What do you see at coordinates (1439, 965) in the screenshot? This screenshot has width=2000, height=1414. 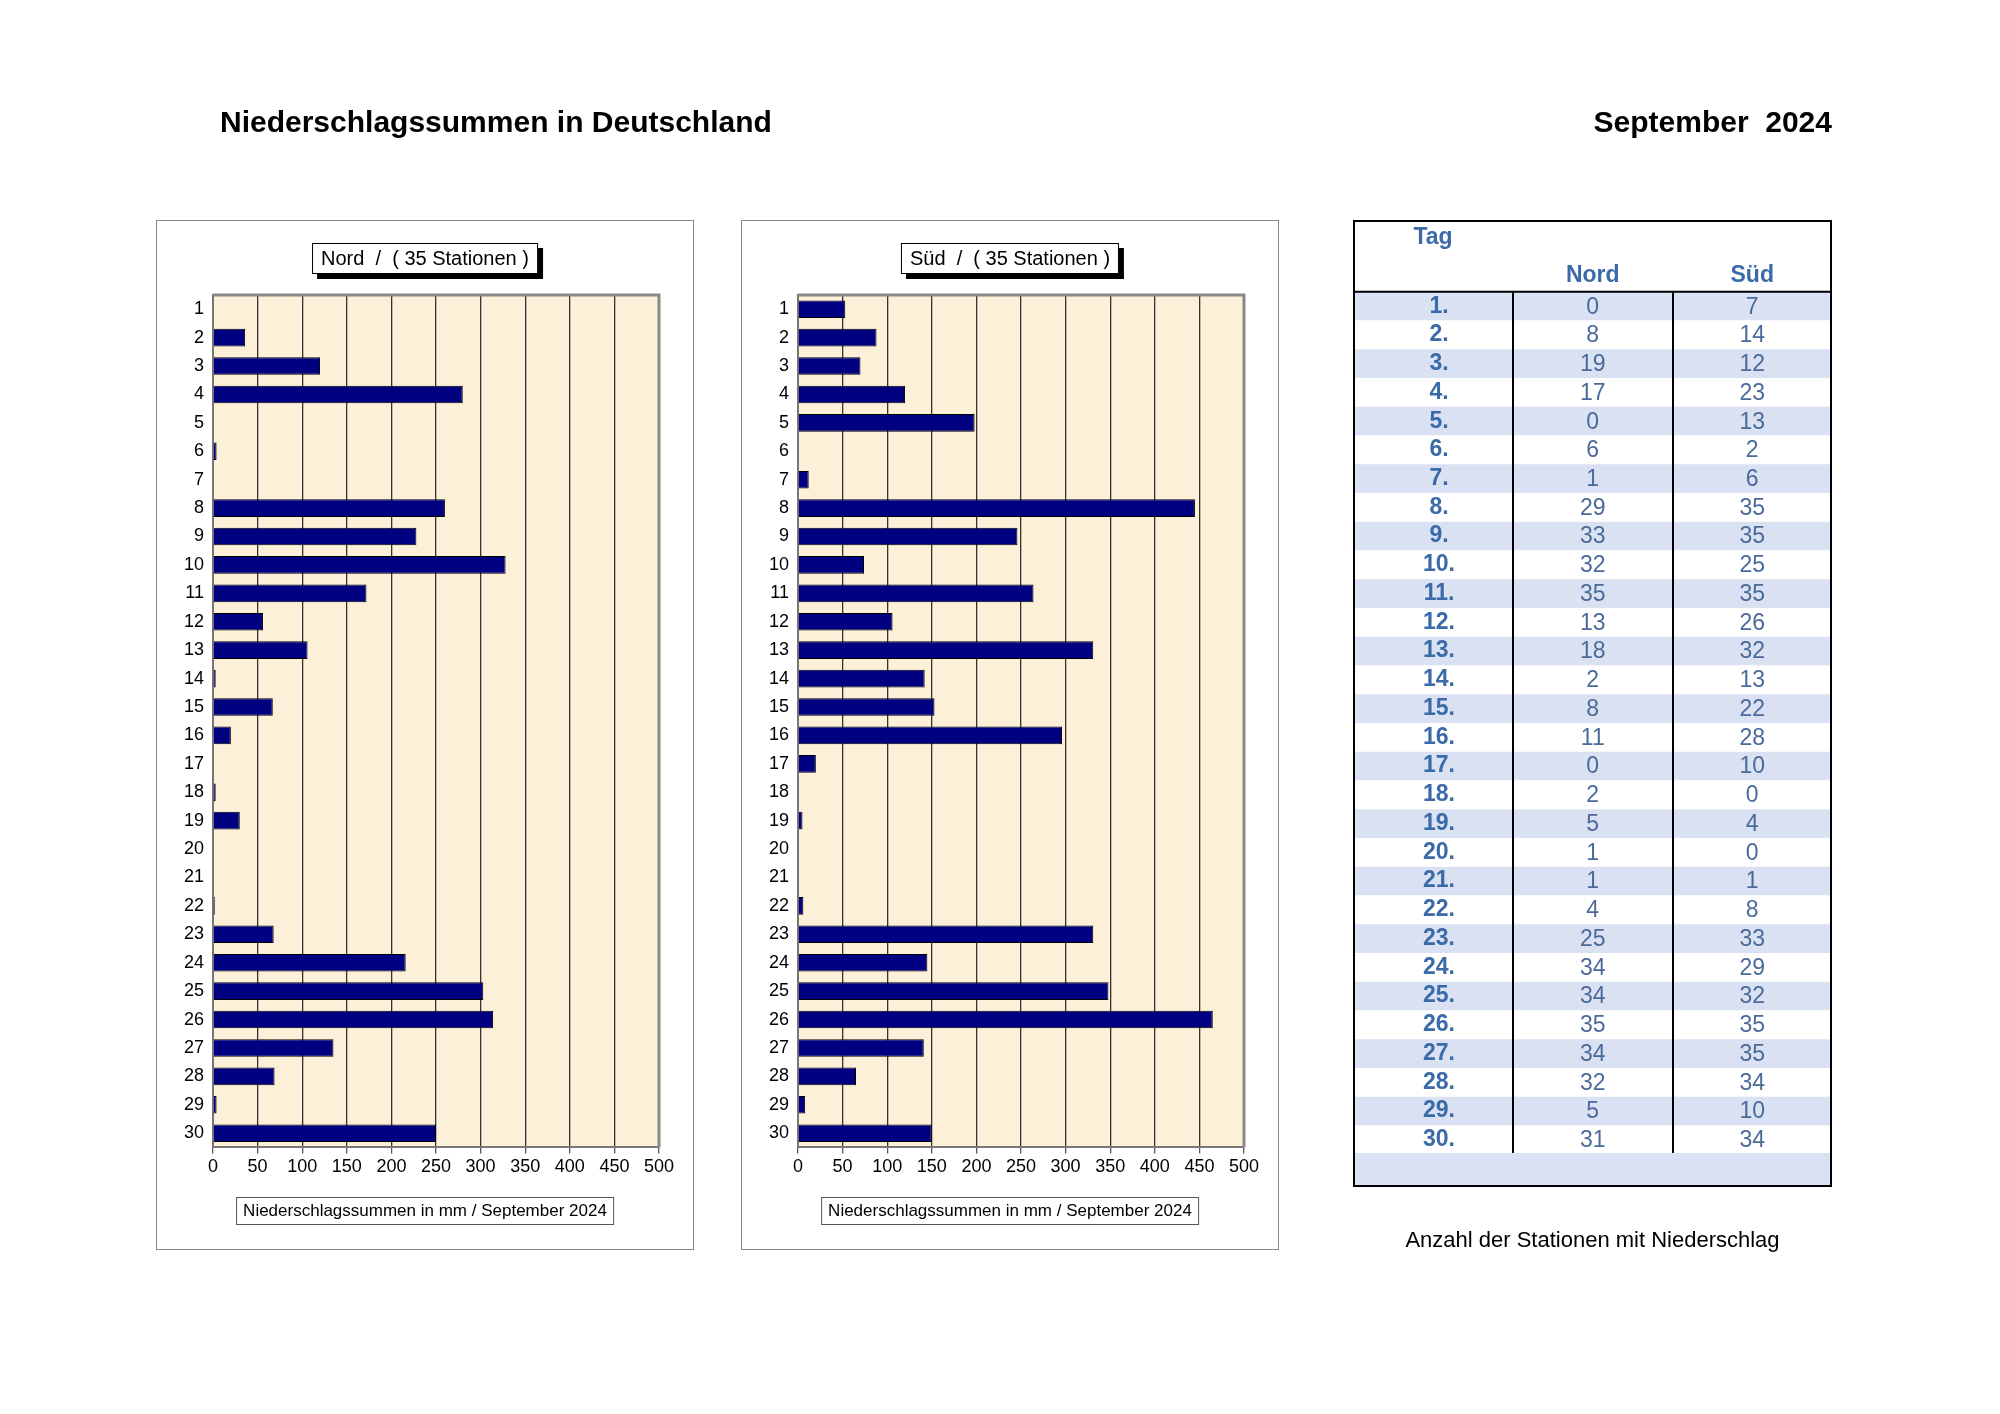 I see `y-tick-label: 24.` at bounding box center [1439, 965].